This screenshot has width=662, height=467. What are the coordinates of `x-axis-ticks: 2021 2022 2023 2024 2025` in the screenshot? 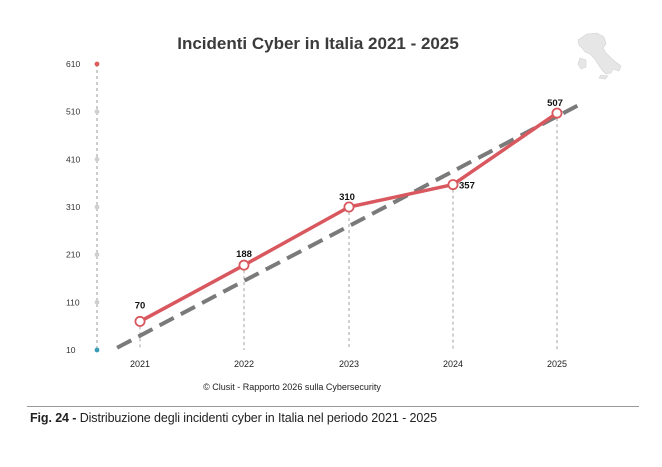 It's located at (348, 364).